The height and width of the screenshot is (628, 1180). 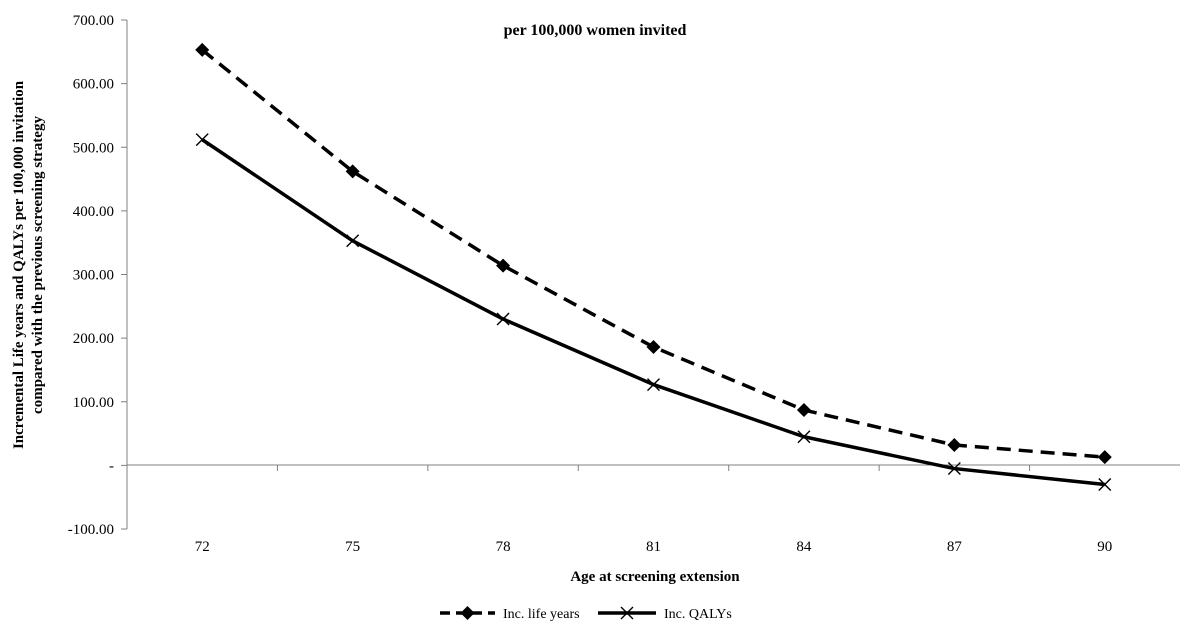 I want to click on legend-item: Inc. QALYs, so click(x=665, y=614).